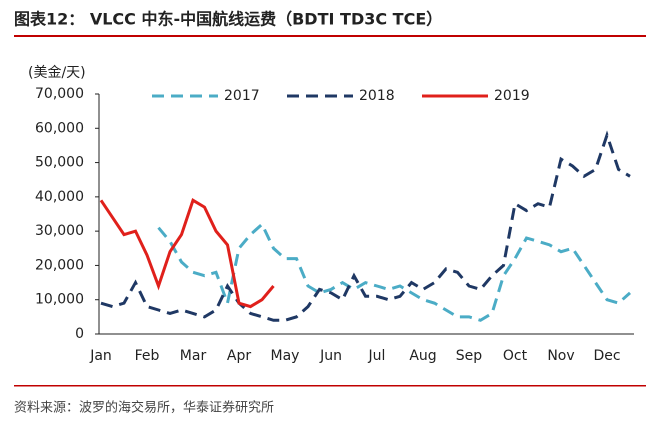  I want to click on title-rule, so click(330, 36).